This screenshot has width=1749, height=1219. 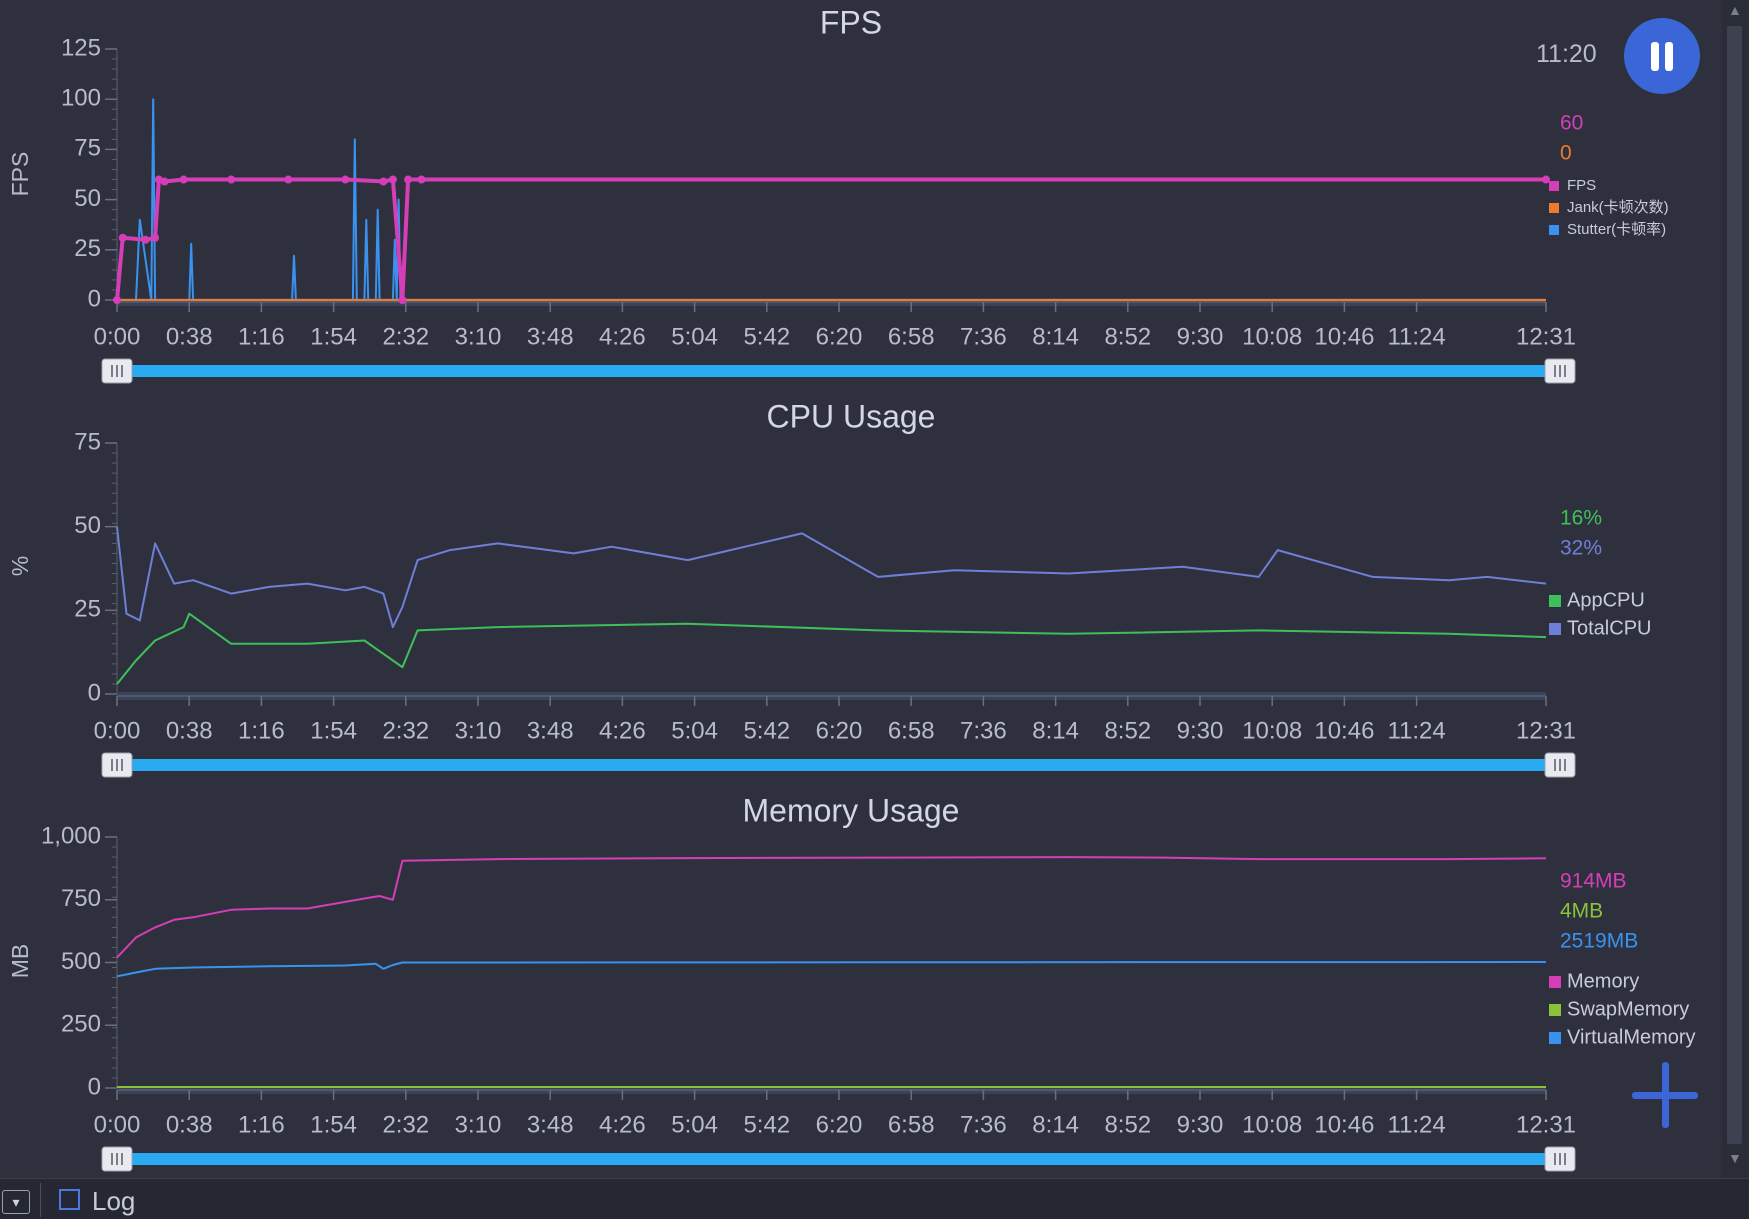 What do you see at coordinates (81, 98) in the screenshot?
I see `y-tick-label: 100` at bounding box center [81, 98].